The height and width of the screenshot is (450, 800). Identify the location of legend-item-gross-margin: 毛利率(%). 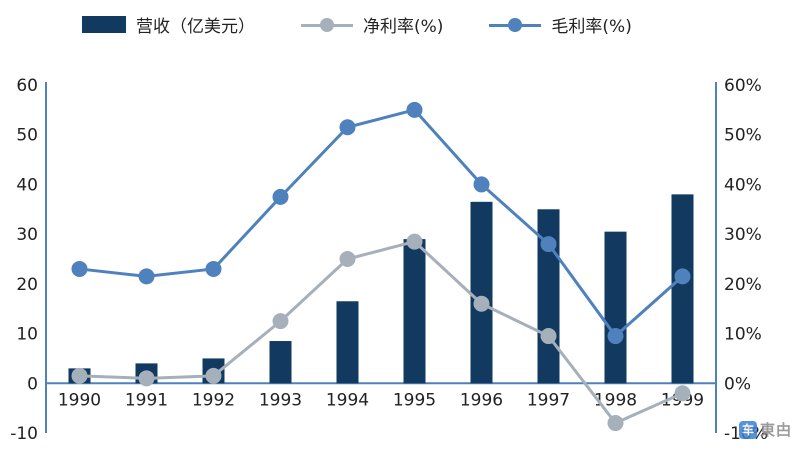
(560, 24).